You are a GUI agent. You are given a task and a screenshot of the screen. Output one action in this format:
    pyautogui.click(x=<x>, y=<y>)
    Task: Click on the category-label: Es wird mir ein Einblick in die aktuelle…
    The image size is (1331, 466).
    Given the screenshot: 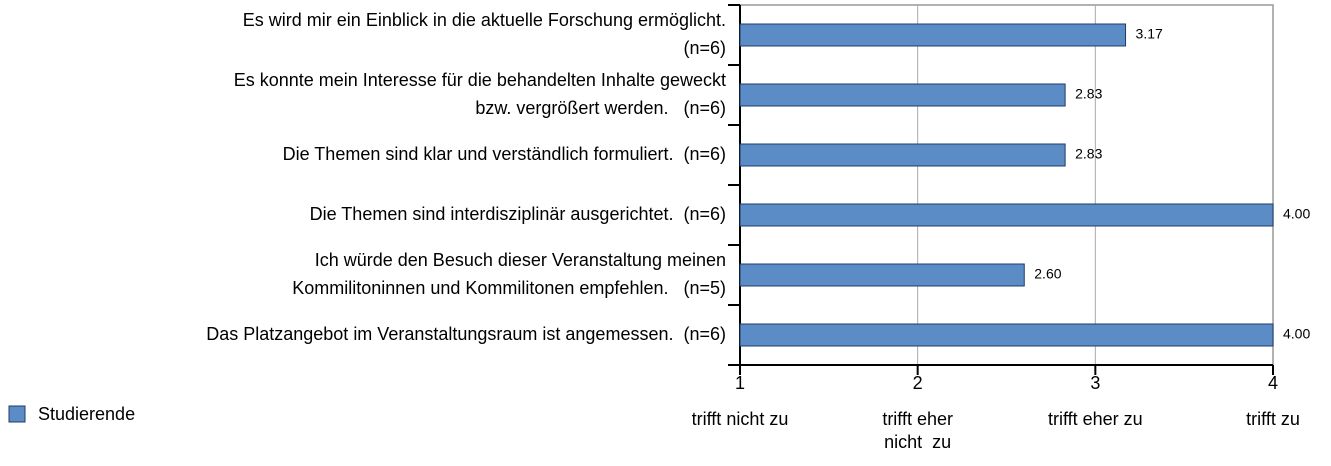 What is the action you would take?
    pyautogui.click(x=484, y=20)
    